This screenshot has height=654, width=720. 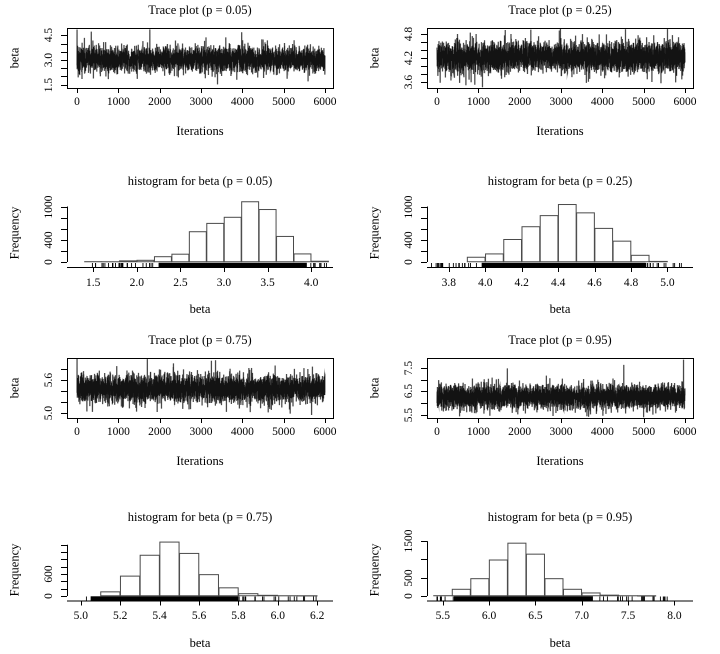 I want to click on x-tick-label: 4.8, so click(x=631, y=283).